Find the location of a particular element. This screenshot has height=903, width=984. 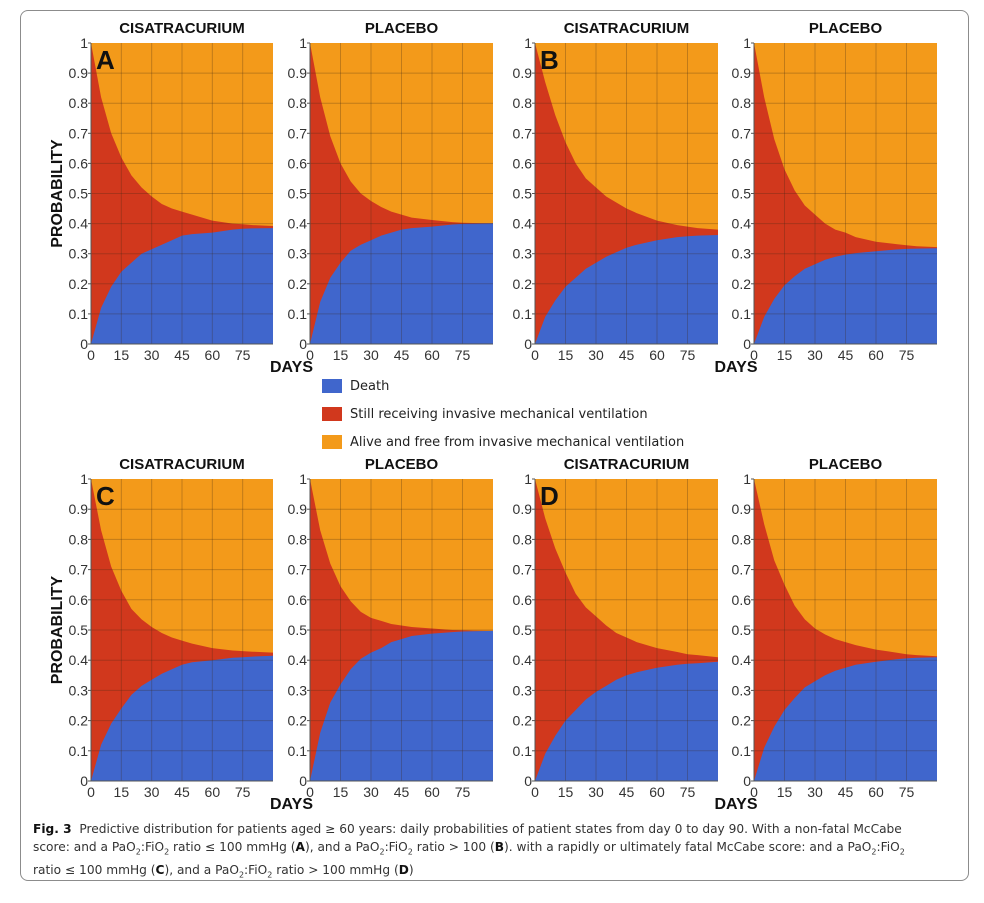

caption-text: ), and a PaO is located at coordinates (342, 847).